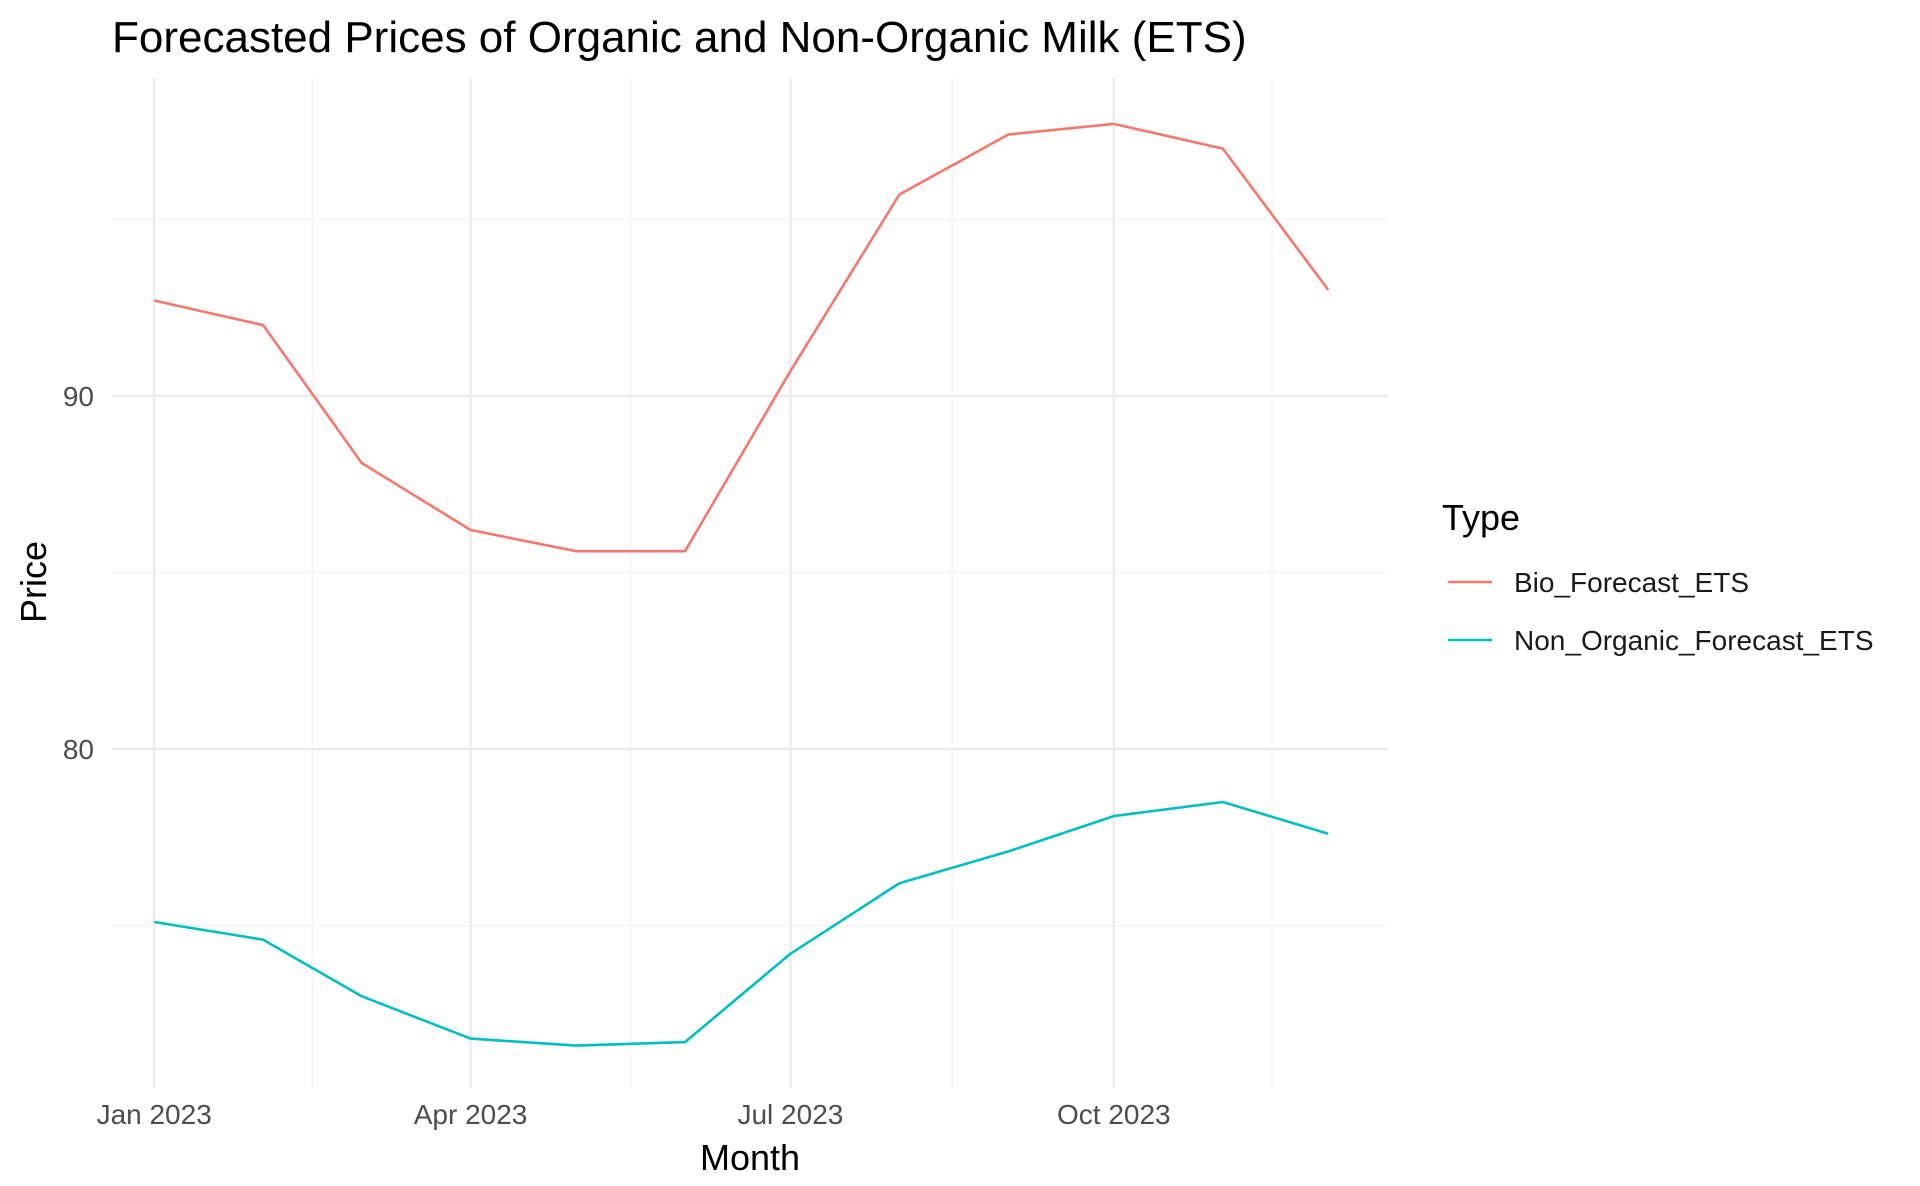 The width and height of the screenshot is (1920, 1186). I want to click on legend-items: Bio_Forecast_ETS Non_Organic_Forecast_ETS, so click(1661, 611).